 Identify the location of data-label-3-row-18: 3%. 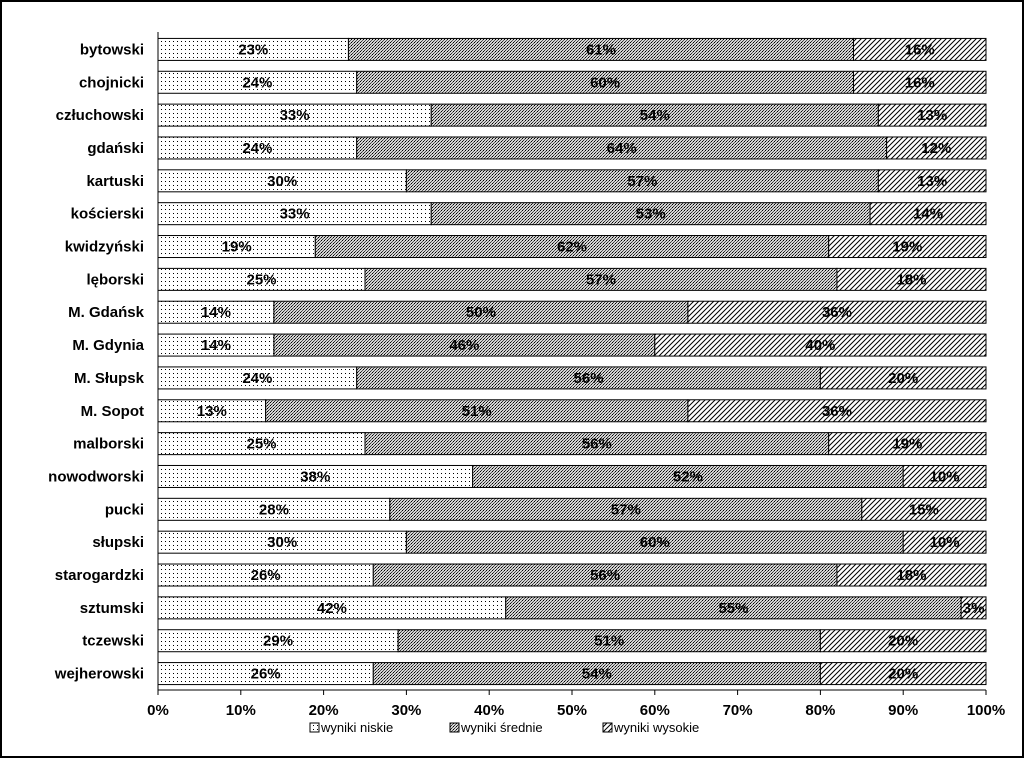
(974, 608).